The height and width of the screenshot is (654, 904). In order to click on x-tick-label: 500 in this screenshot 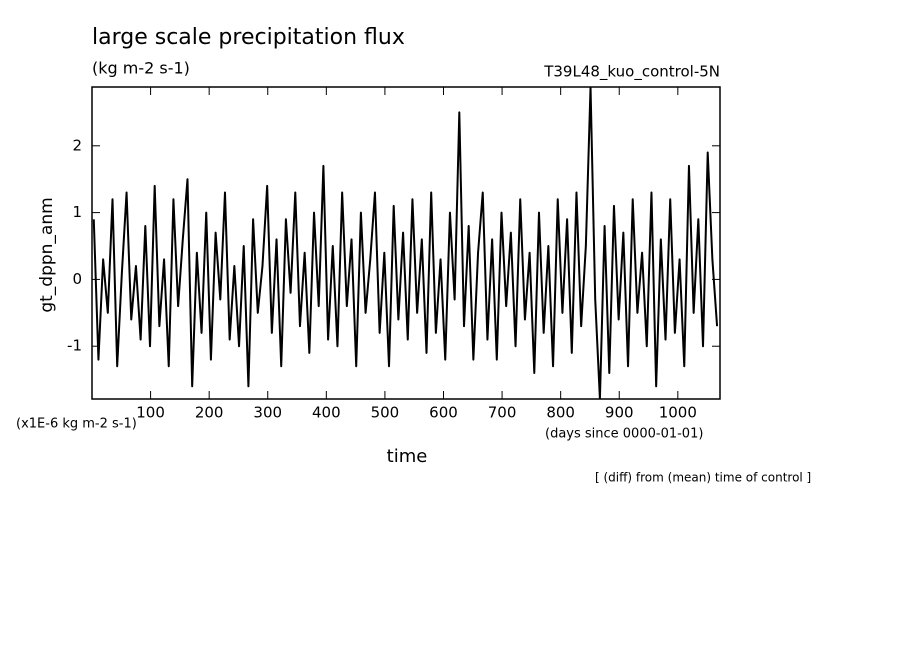, I will do `click(385, 413)`.